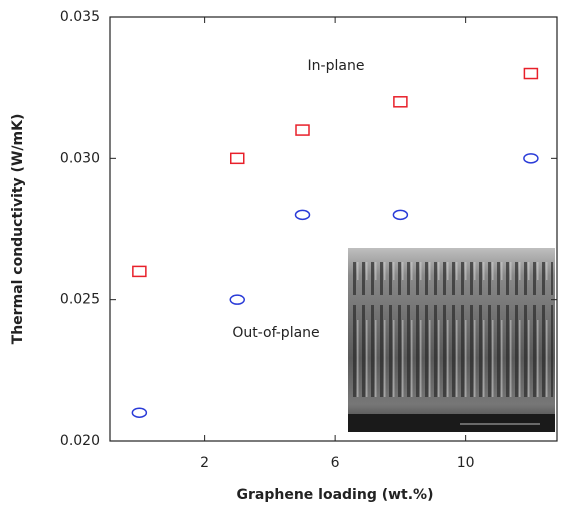 This screenshot has height=512, width=561. Describe the element at coordinates (336, 66) in the screenshot. I see `annotation: In-plane` at that location.